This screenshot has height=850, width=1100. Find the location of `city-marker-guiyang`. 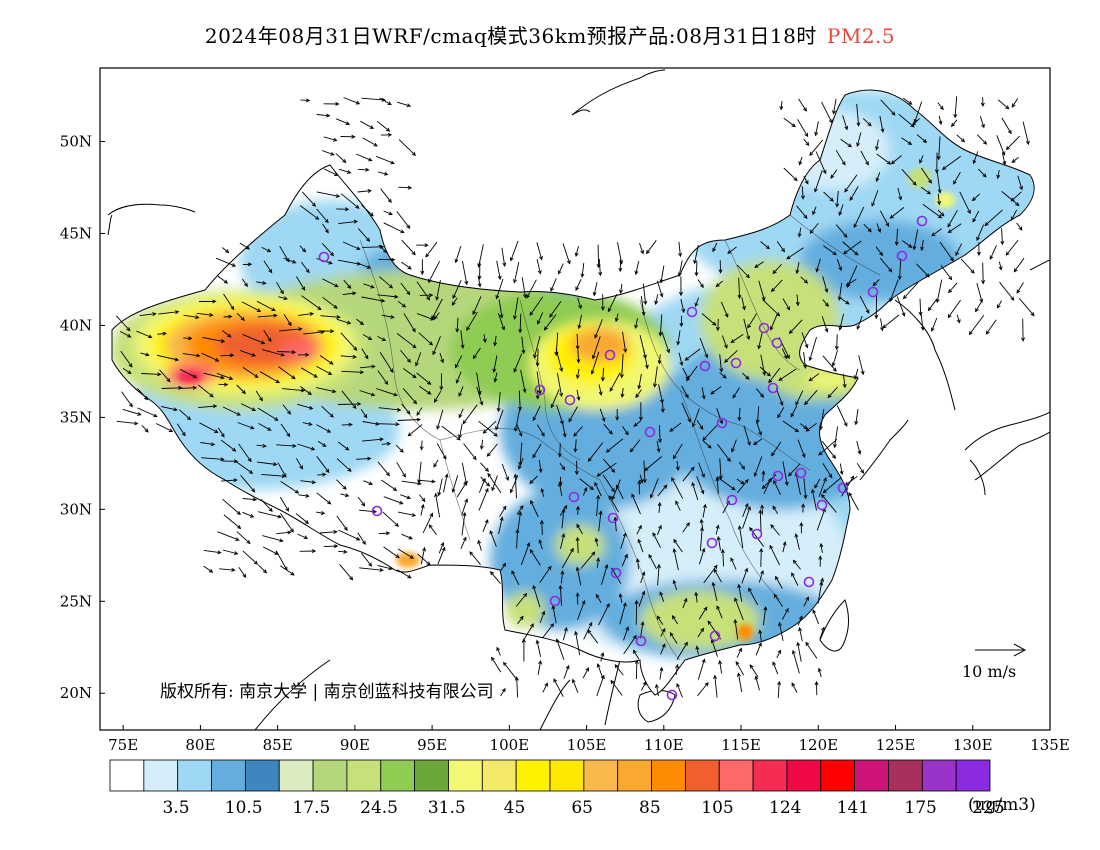

city-marker-guiyang is located at coordinates (616, 573).